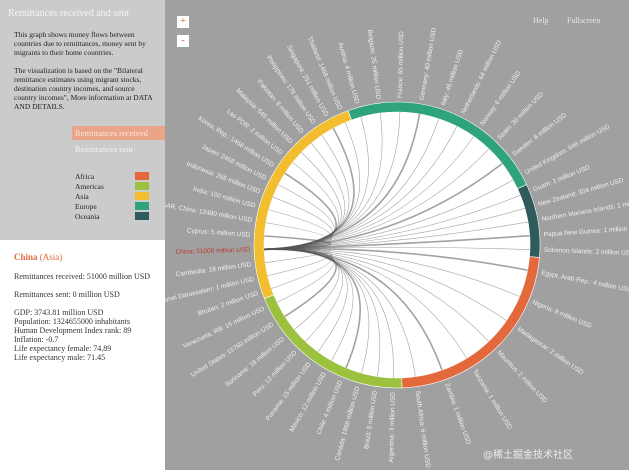  What do you see at coordinates (521, 376) in the screenshot?
I see `country-label: Mauritius: 2 million USD` at bounding box center [521, 376].